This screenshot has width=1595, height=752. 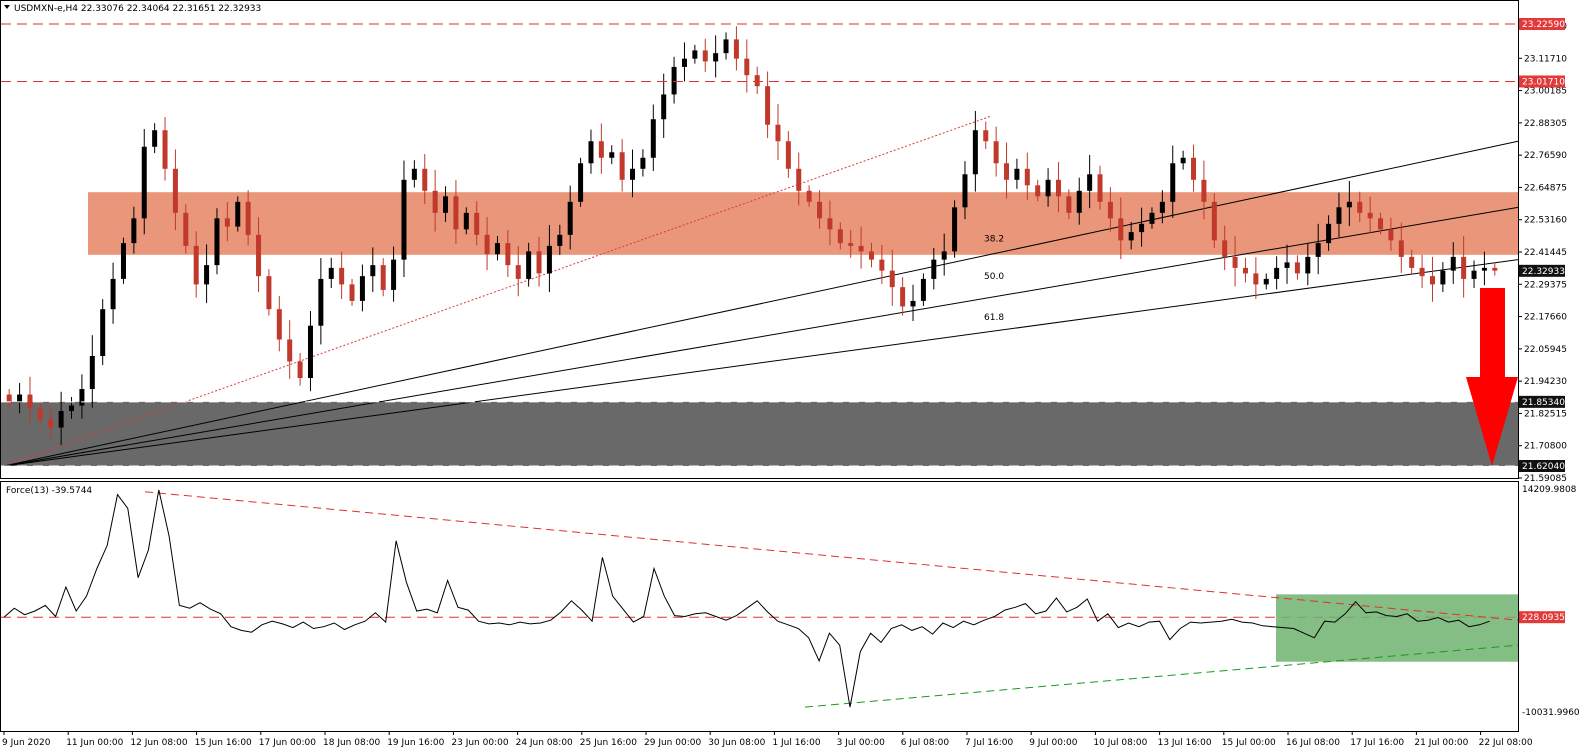 What do you see at coordinates (1545, 221) in the screenshot?
I see `price-tick-label: 22.53160` at bounding box center [1545, 221].